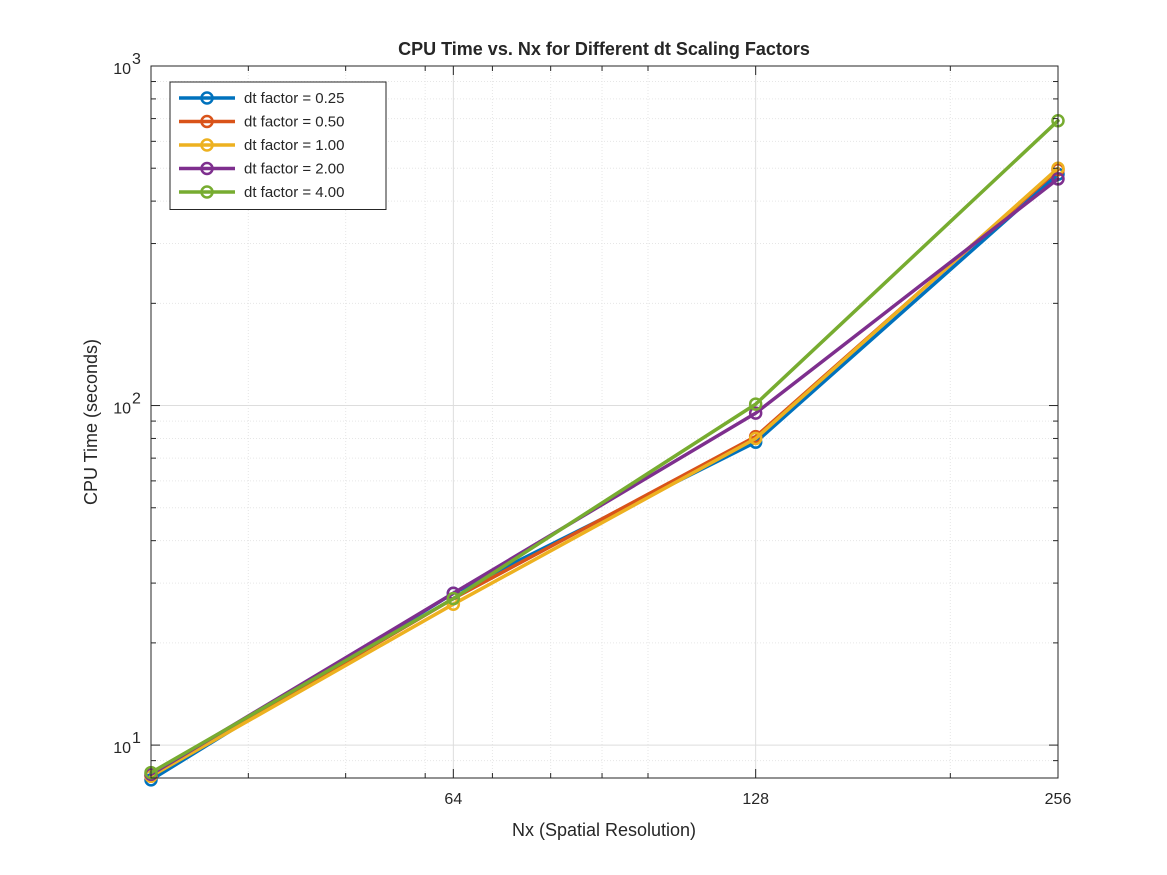 This screenshot has height=875, width=1167. I want to click on legend-item: dt factor = 0.25, so click(261, 98).